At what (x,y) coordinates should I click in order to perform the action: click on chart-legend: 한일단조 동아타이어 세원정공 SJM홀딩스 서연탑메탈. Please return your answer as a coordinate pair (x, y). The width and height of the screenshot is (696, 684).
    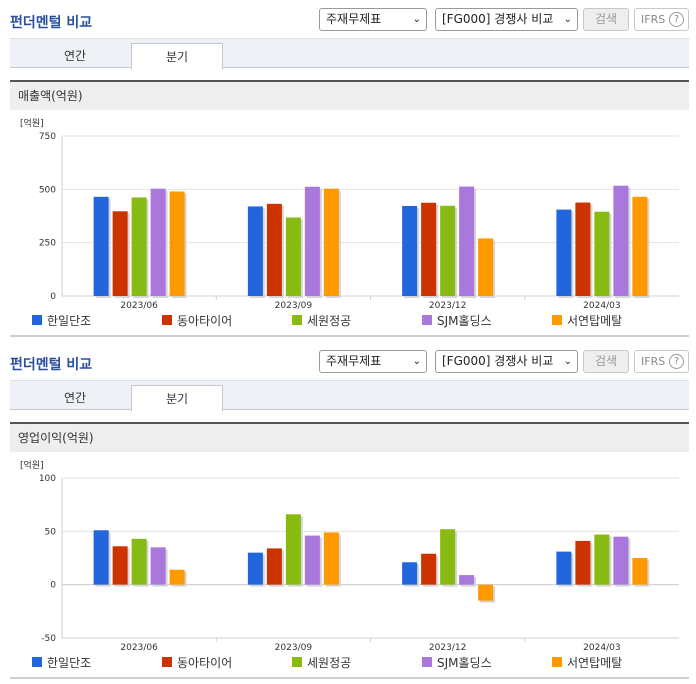
    Looking at the image, I should click on (349, 321).